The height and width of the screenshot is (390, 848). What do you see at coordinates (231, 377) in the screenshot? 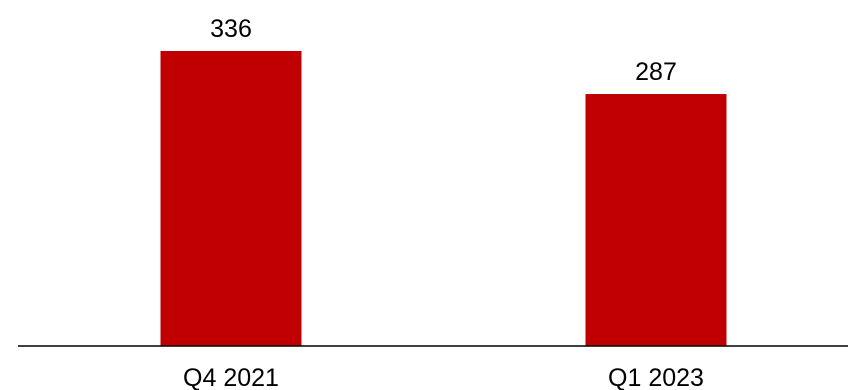
I see `x-tick-label: Q4 2021` at bounding box center [231, 377].